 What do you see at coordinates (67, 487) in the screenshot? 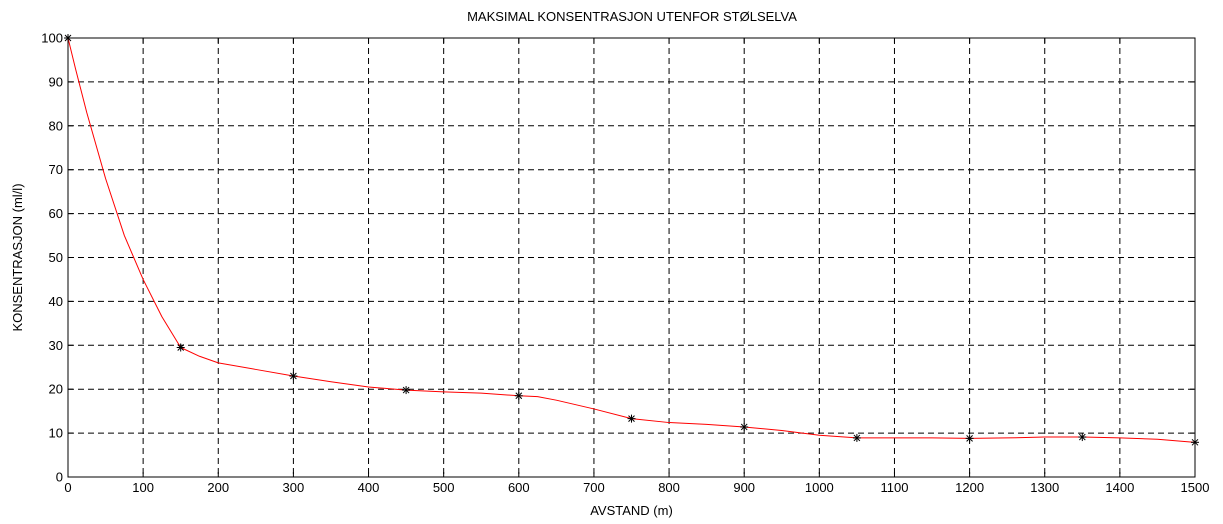
I see `x-tick-label: 0` at bounding box center [67, 487].